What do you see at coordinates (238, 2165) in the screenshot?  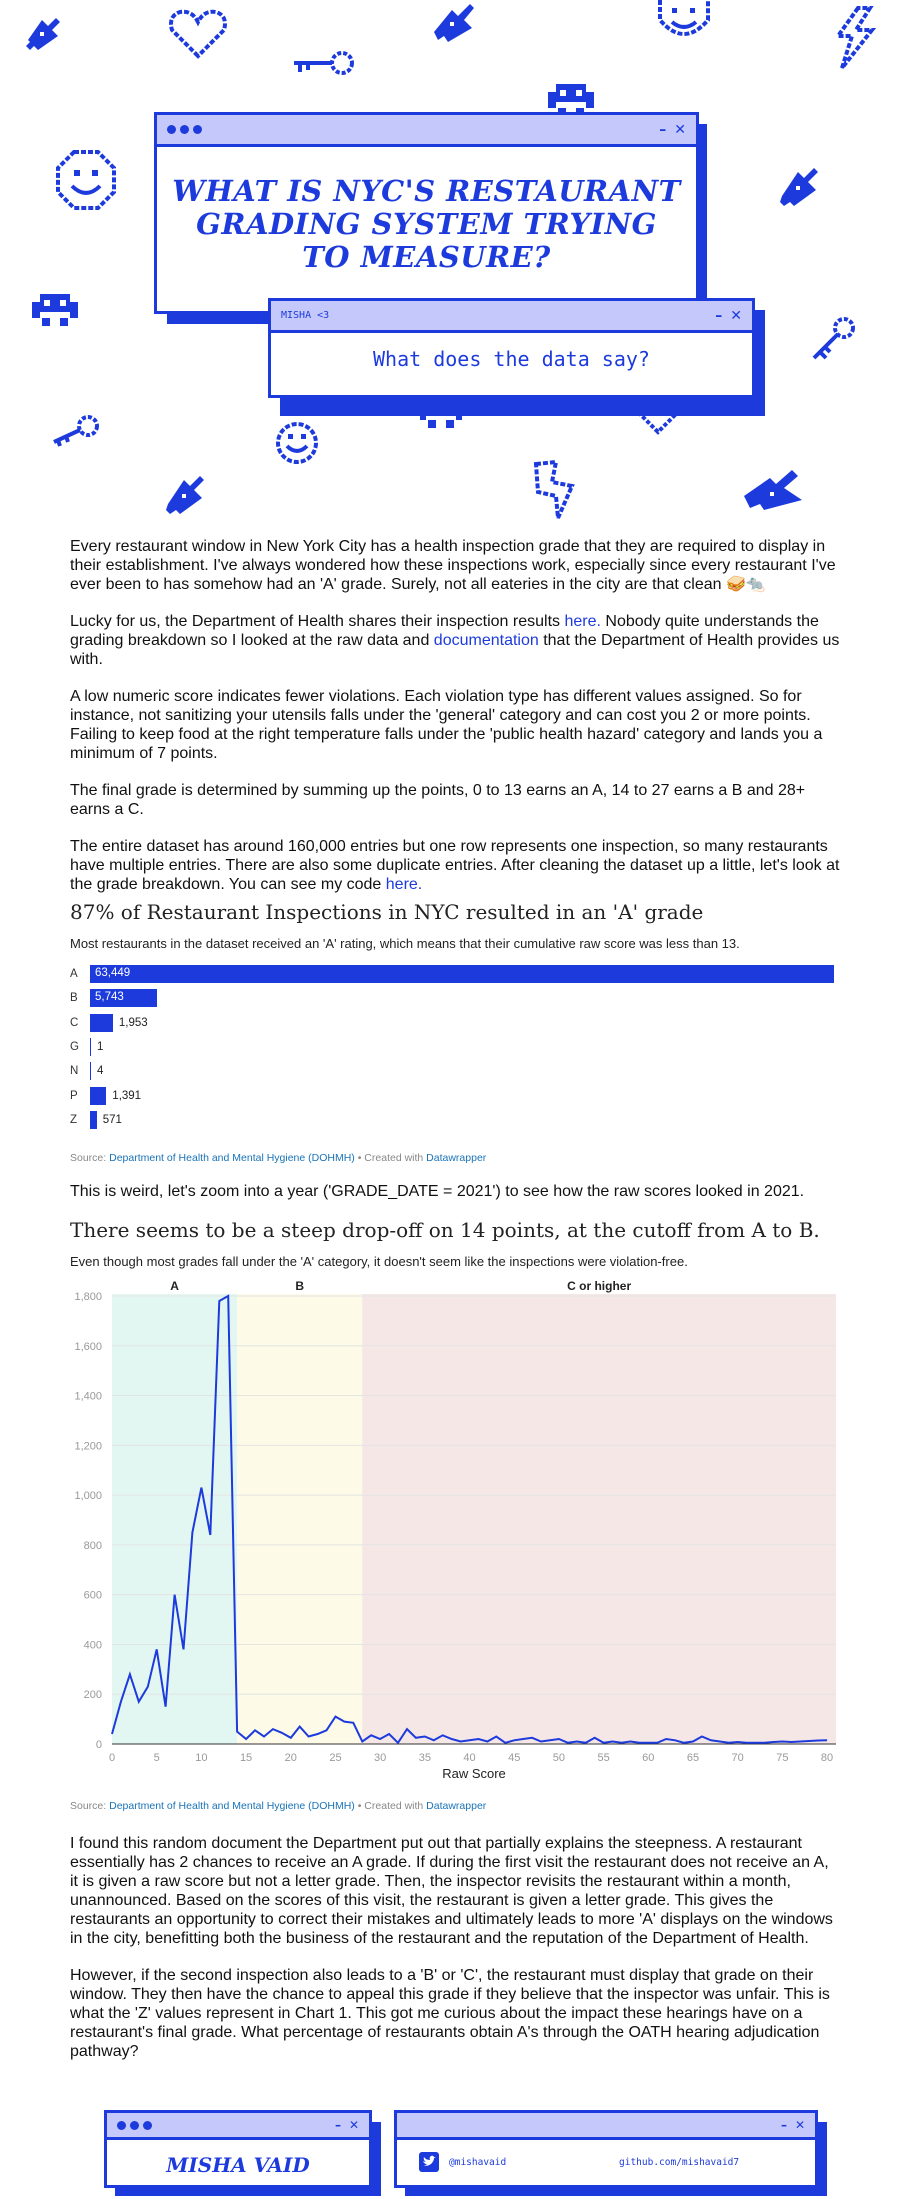 I see `author-name: Misha Vaid` at bounding box center [238, 2165].